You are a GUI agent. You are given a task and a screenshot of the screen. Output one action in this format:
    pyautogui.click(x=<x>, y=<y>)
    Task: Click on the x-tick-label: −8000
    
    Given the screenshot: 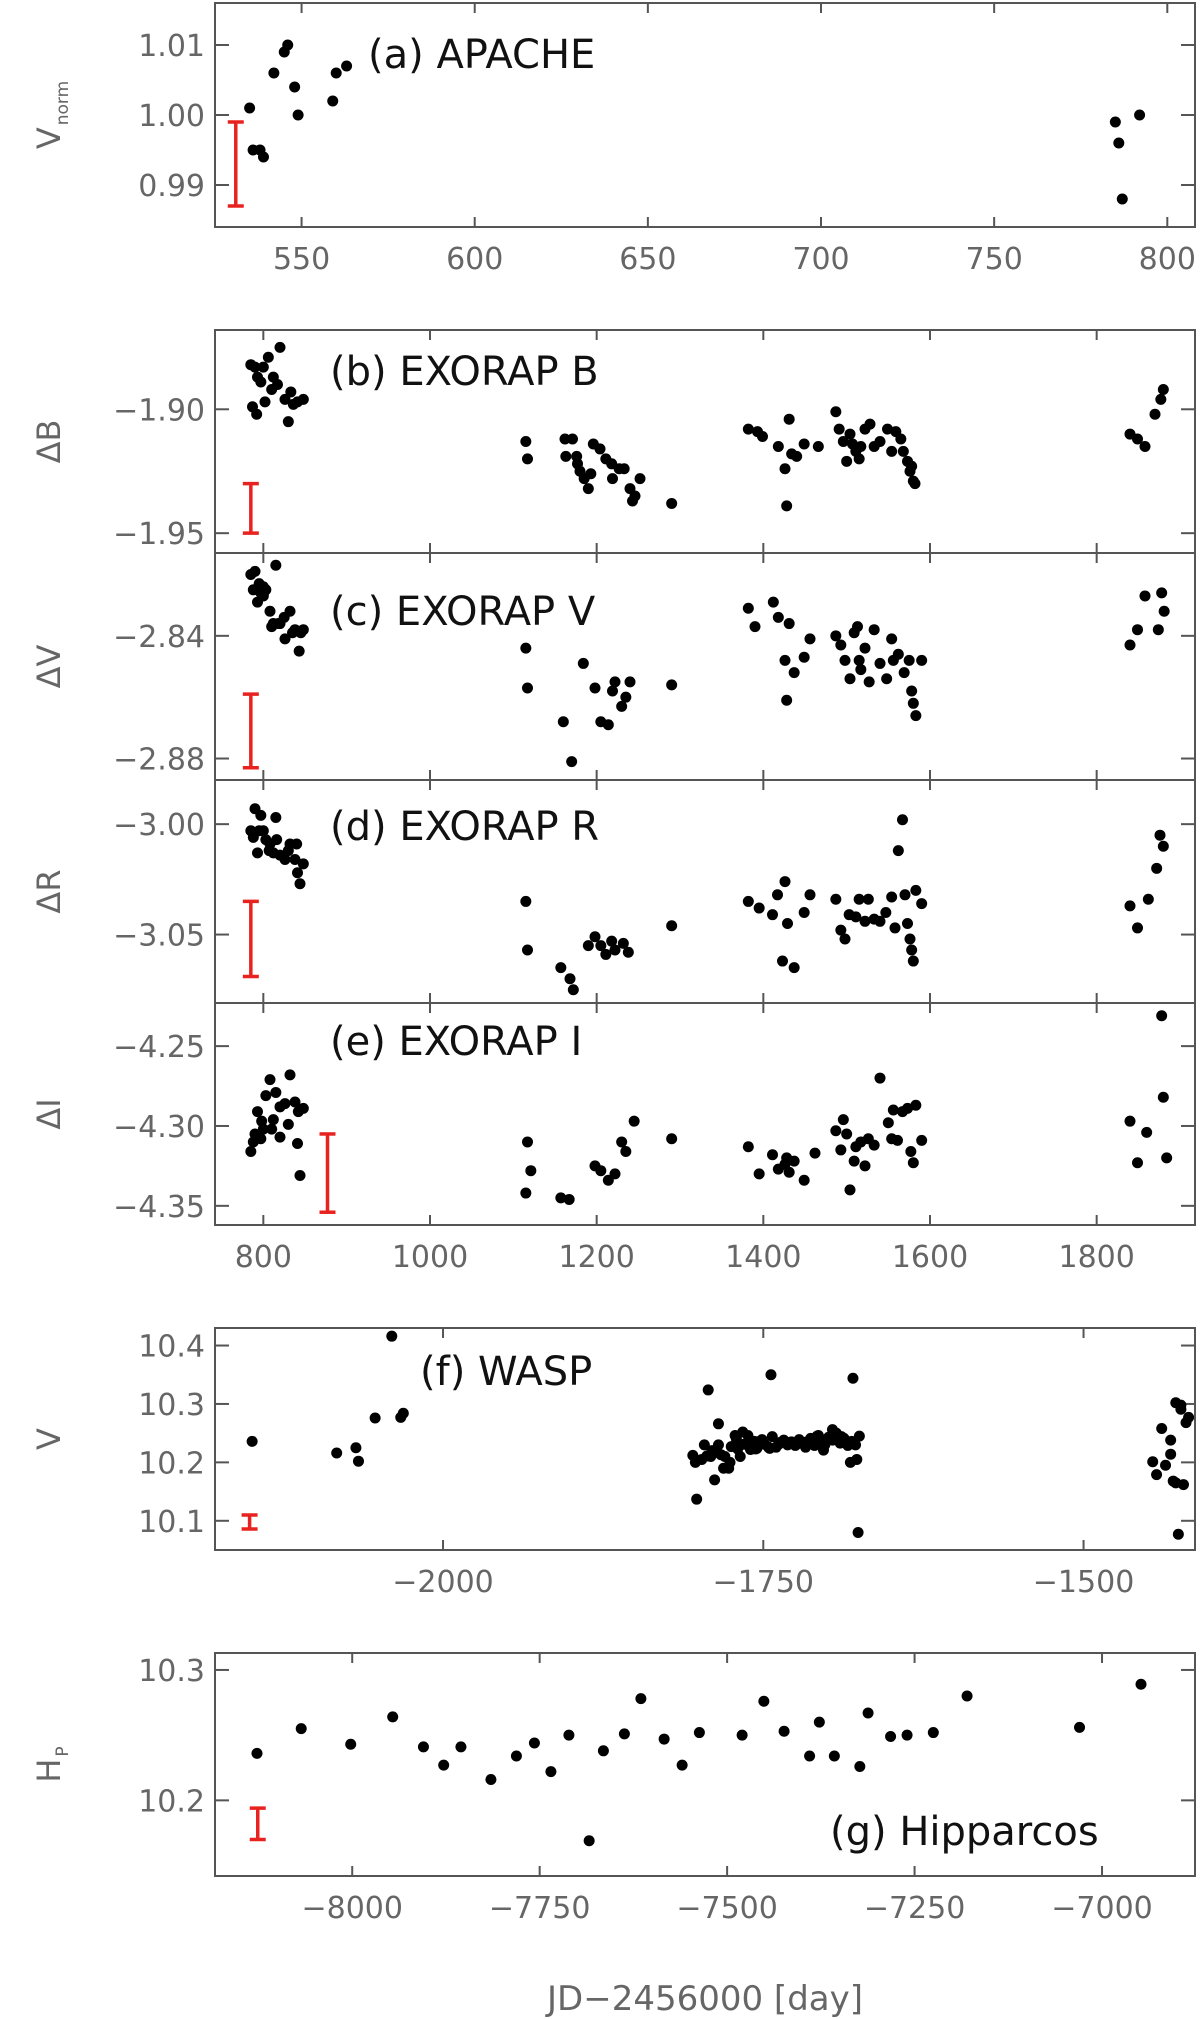 What is the action you would take?
    pyautogui.click(x=351, y=1908)
    